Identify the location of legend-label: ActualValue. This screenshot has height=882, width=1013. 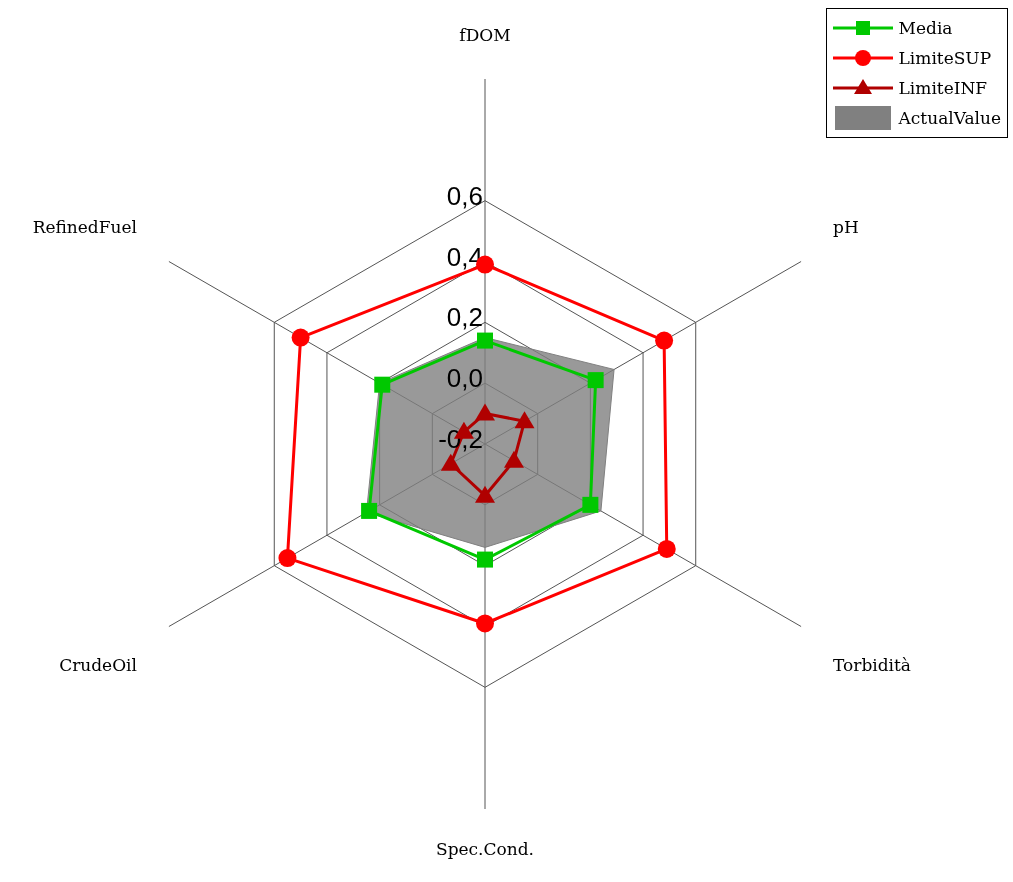
(949, 118).